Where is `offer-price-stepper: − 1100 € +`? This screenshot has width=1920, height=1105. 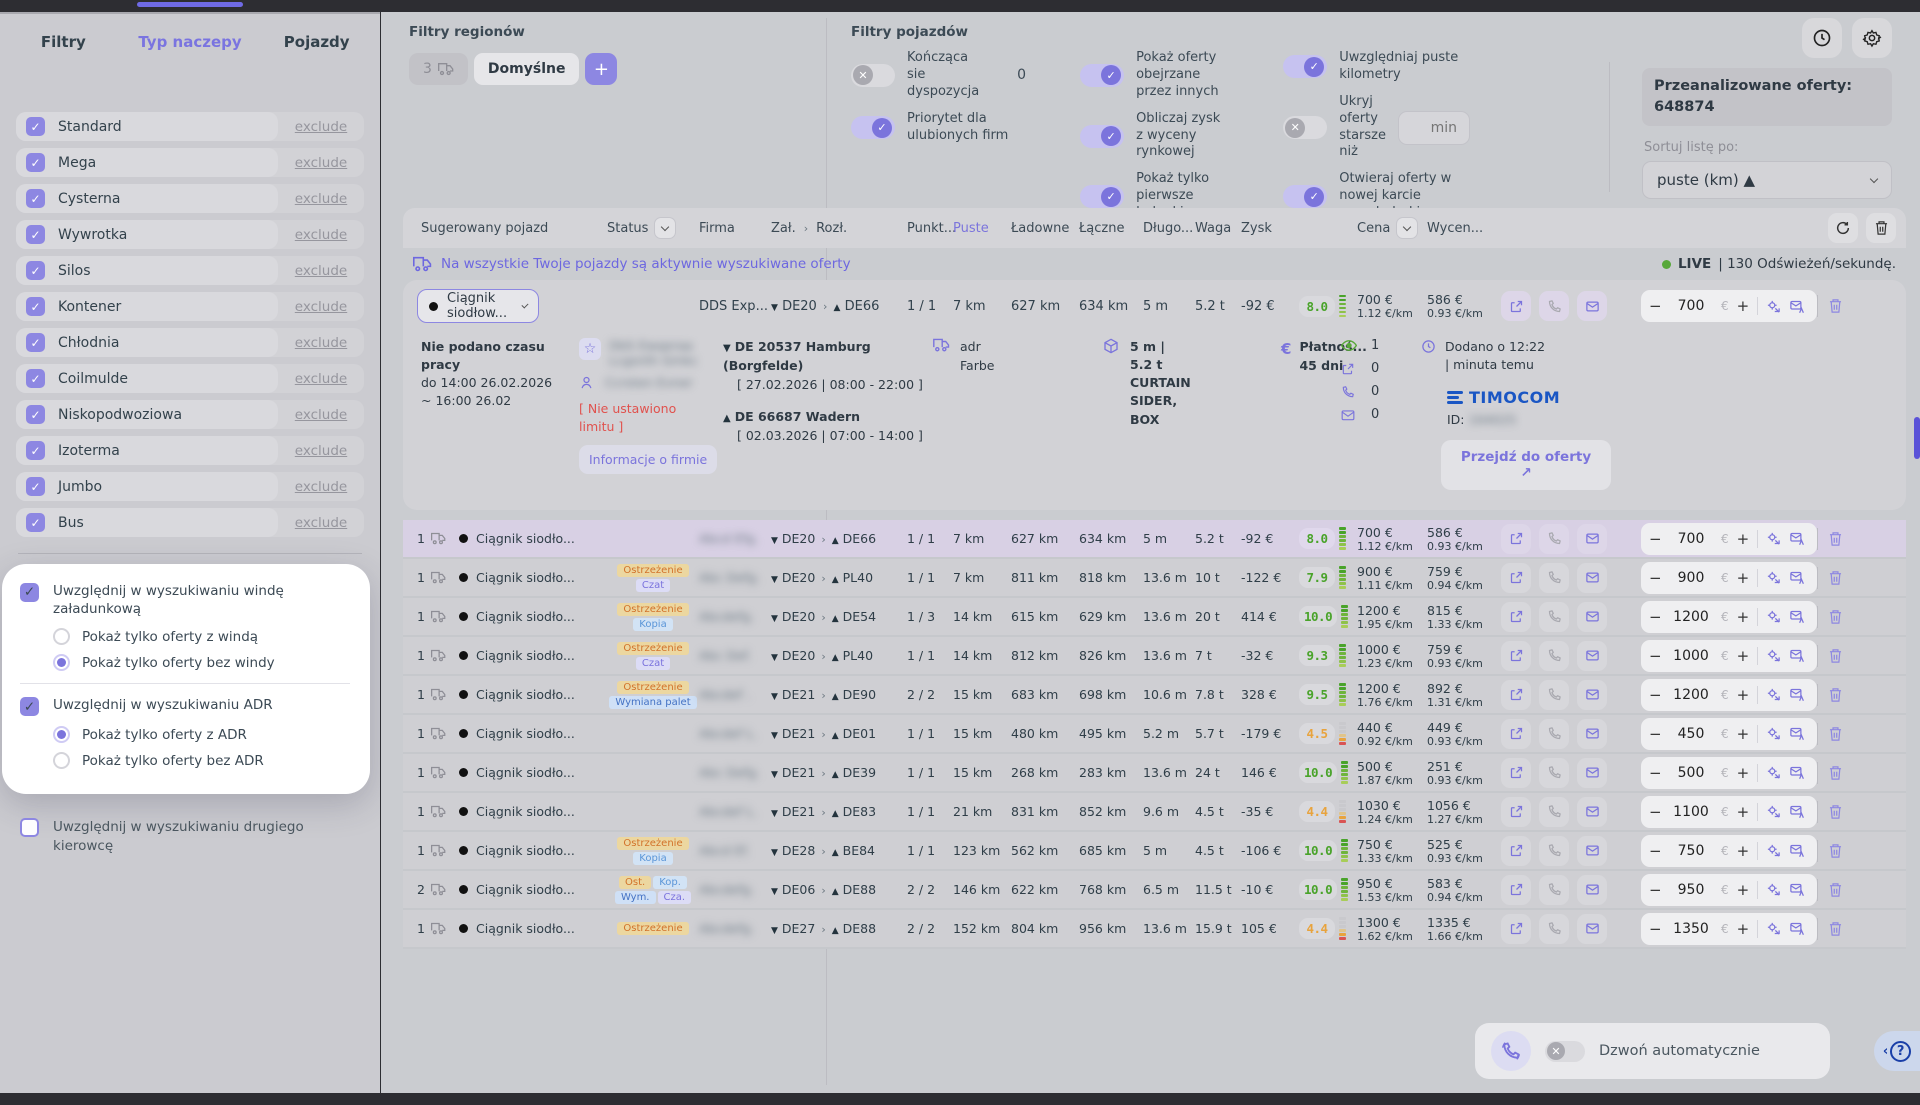
offer-price-stepper: − 1100 € + is located at coordinates (1729, 811).